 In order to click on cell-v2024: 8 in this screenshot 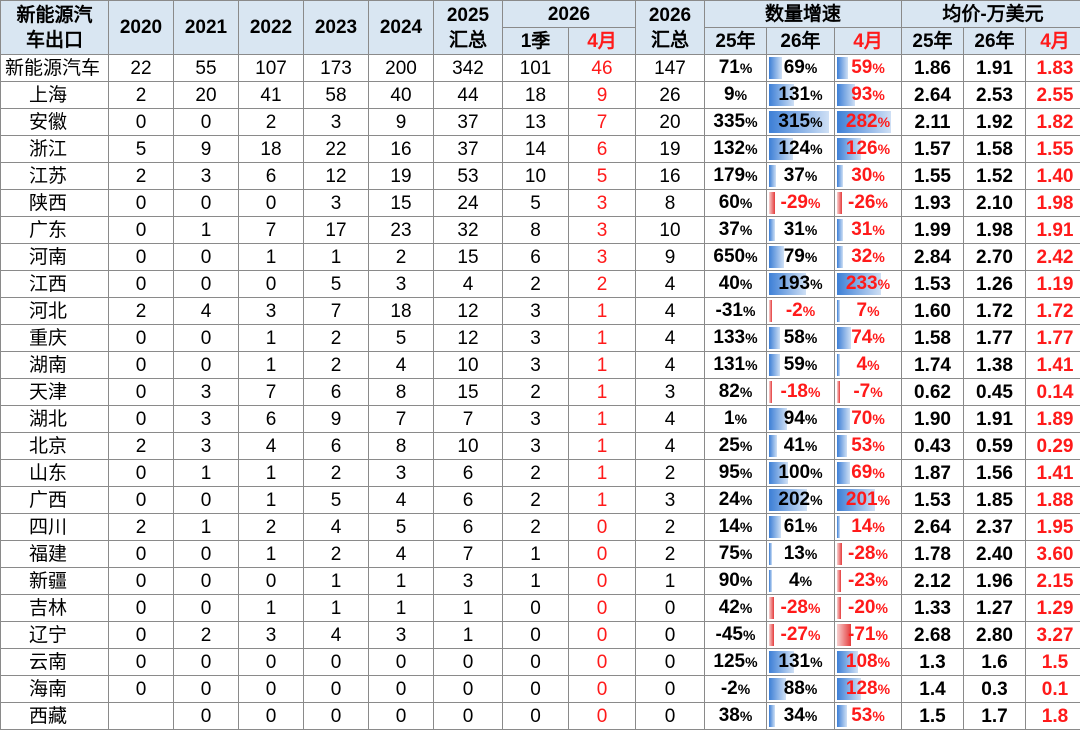, I will do `click(401, 392)`.